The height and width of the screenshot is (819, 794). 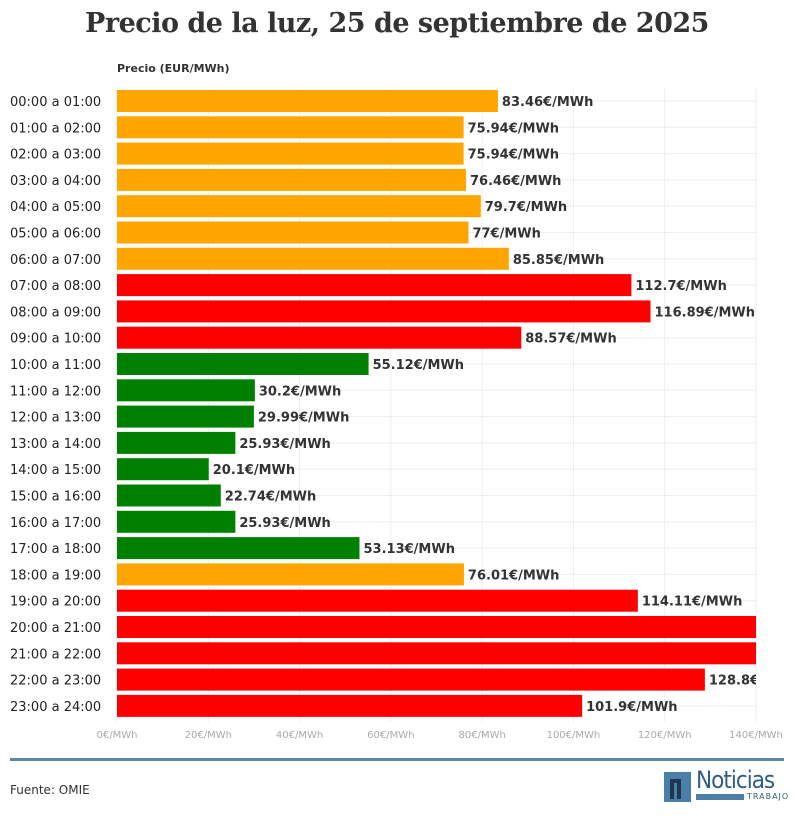 I want to click on x-tick-label: 60€/MWh, so click(x=390, y=735).